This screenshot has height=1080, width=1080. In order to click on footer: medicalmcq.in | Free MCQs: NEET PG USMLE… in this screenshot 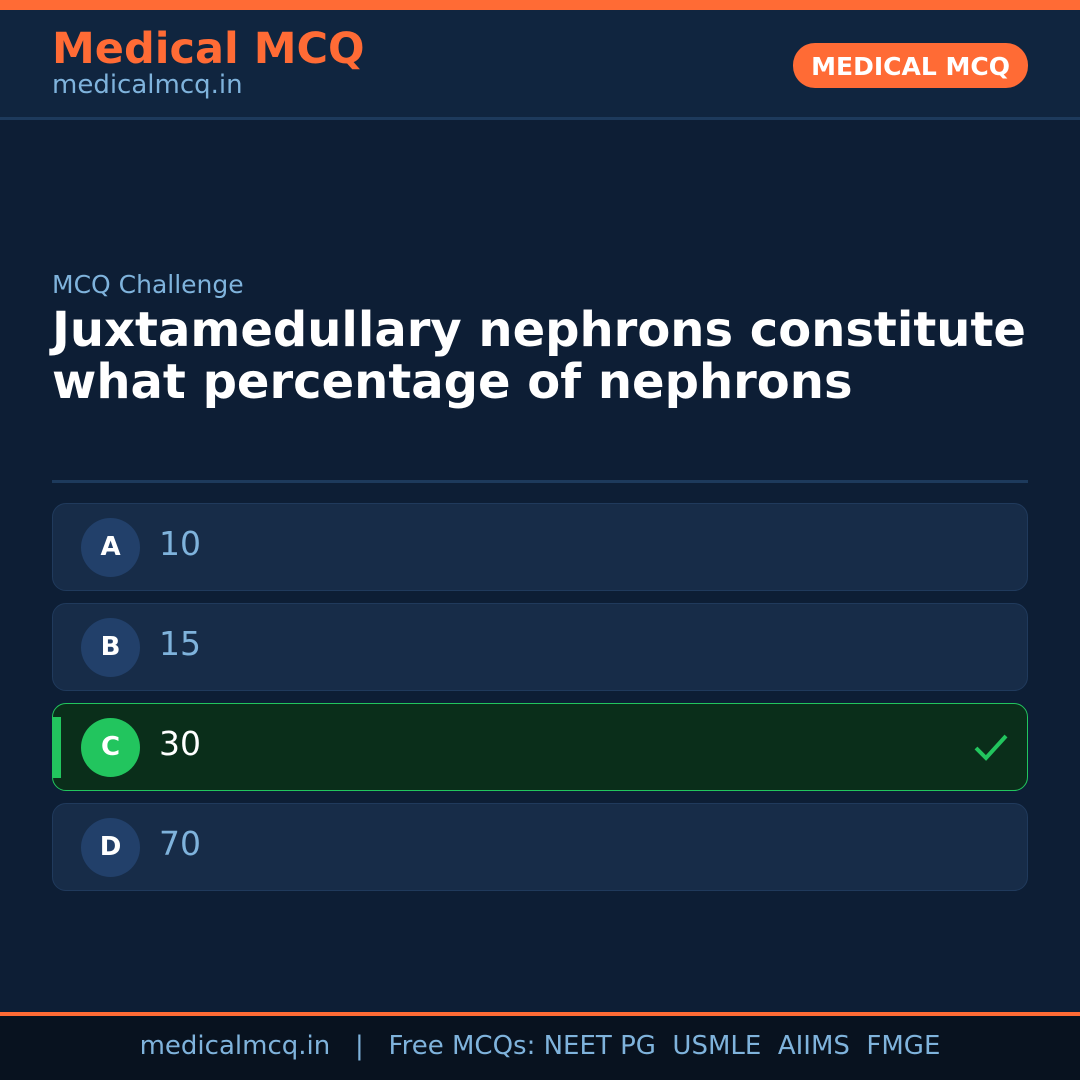, I will do `click(540, 1046)`.